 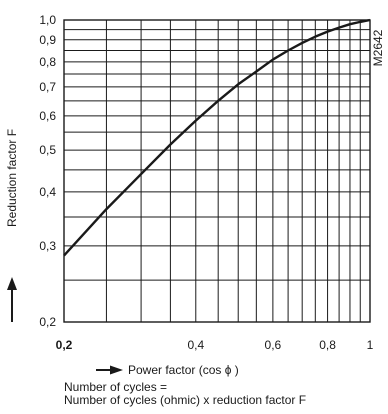 What do you see at coordinates (47, 246) in the screenshot?
I see `y-tick-label: 0,3` at bounding box center [47, 246].